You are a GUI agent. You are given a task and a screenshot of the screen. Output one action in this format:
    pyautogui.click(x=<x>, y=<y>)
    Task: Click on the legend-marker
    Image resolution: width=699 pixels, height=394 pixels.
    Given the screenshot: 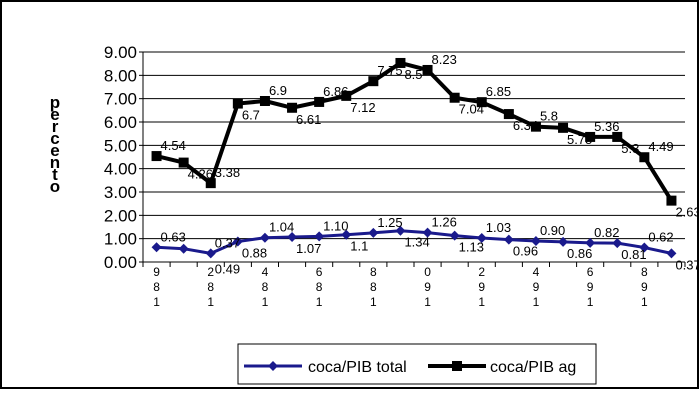 What is the action you would take?
    pyautogui.click(x=457, y=366)
    